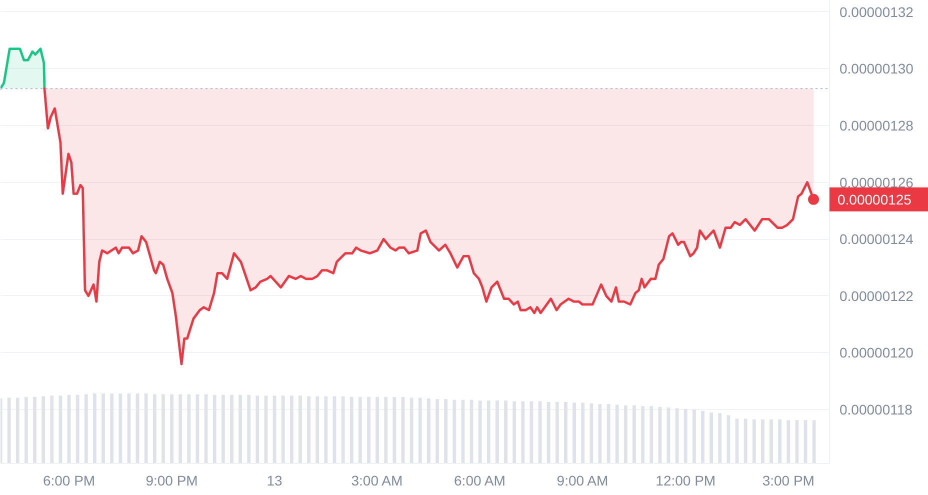 This screenshot has height=495, width=928. What do you see at coordinates (877, 182) in the screenshot?
I see `y-tick-label: 0.00000126` at bounding box center [877, 182].